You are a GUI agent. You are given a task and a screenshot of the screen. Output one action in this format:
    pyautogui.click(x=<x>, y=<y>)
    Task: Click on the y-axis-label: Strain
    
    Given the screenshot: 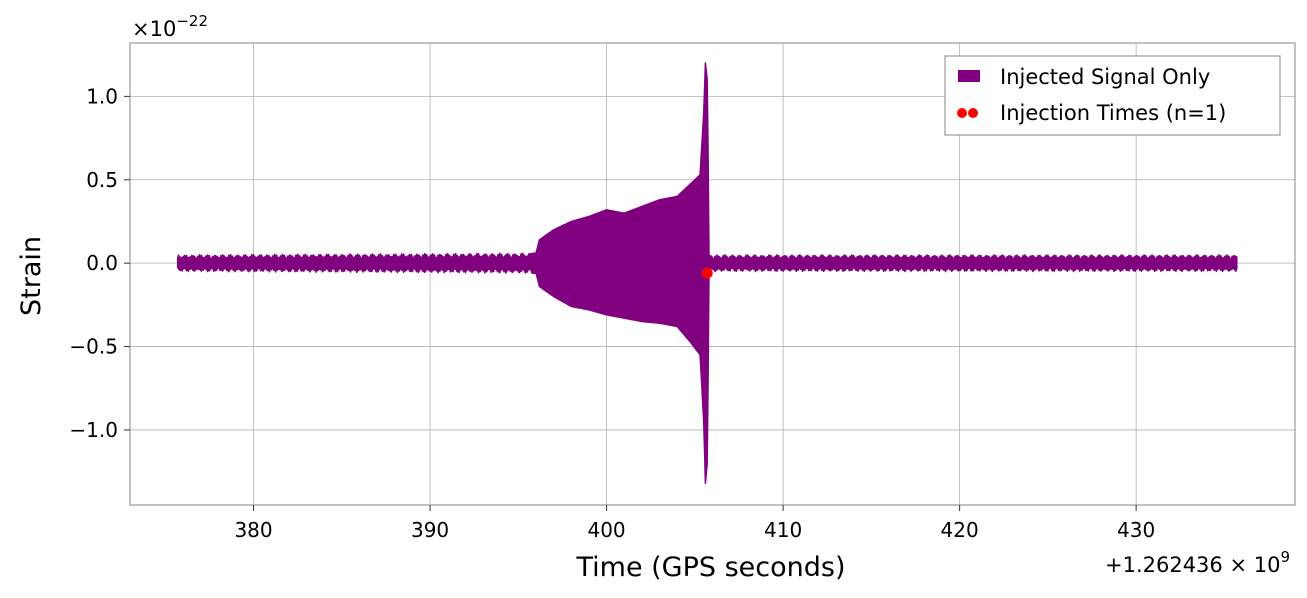 What is the action you would take?
    pyautogui.click(x=31, y=276)
    